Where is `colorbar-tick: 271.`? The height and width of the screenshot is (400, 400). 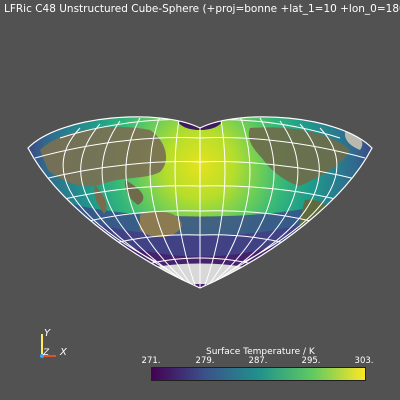
colorbar-tick: 271. is located at coordinates (151, 361).